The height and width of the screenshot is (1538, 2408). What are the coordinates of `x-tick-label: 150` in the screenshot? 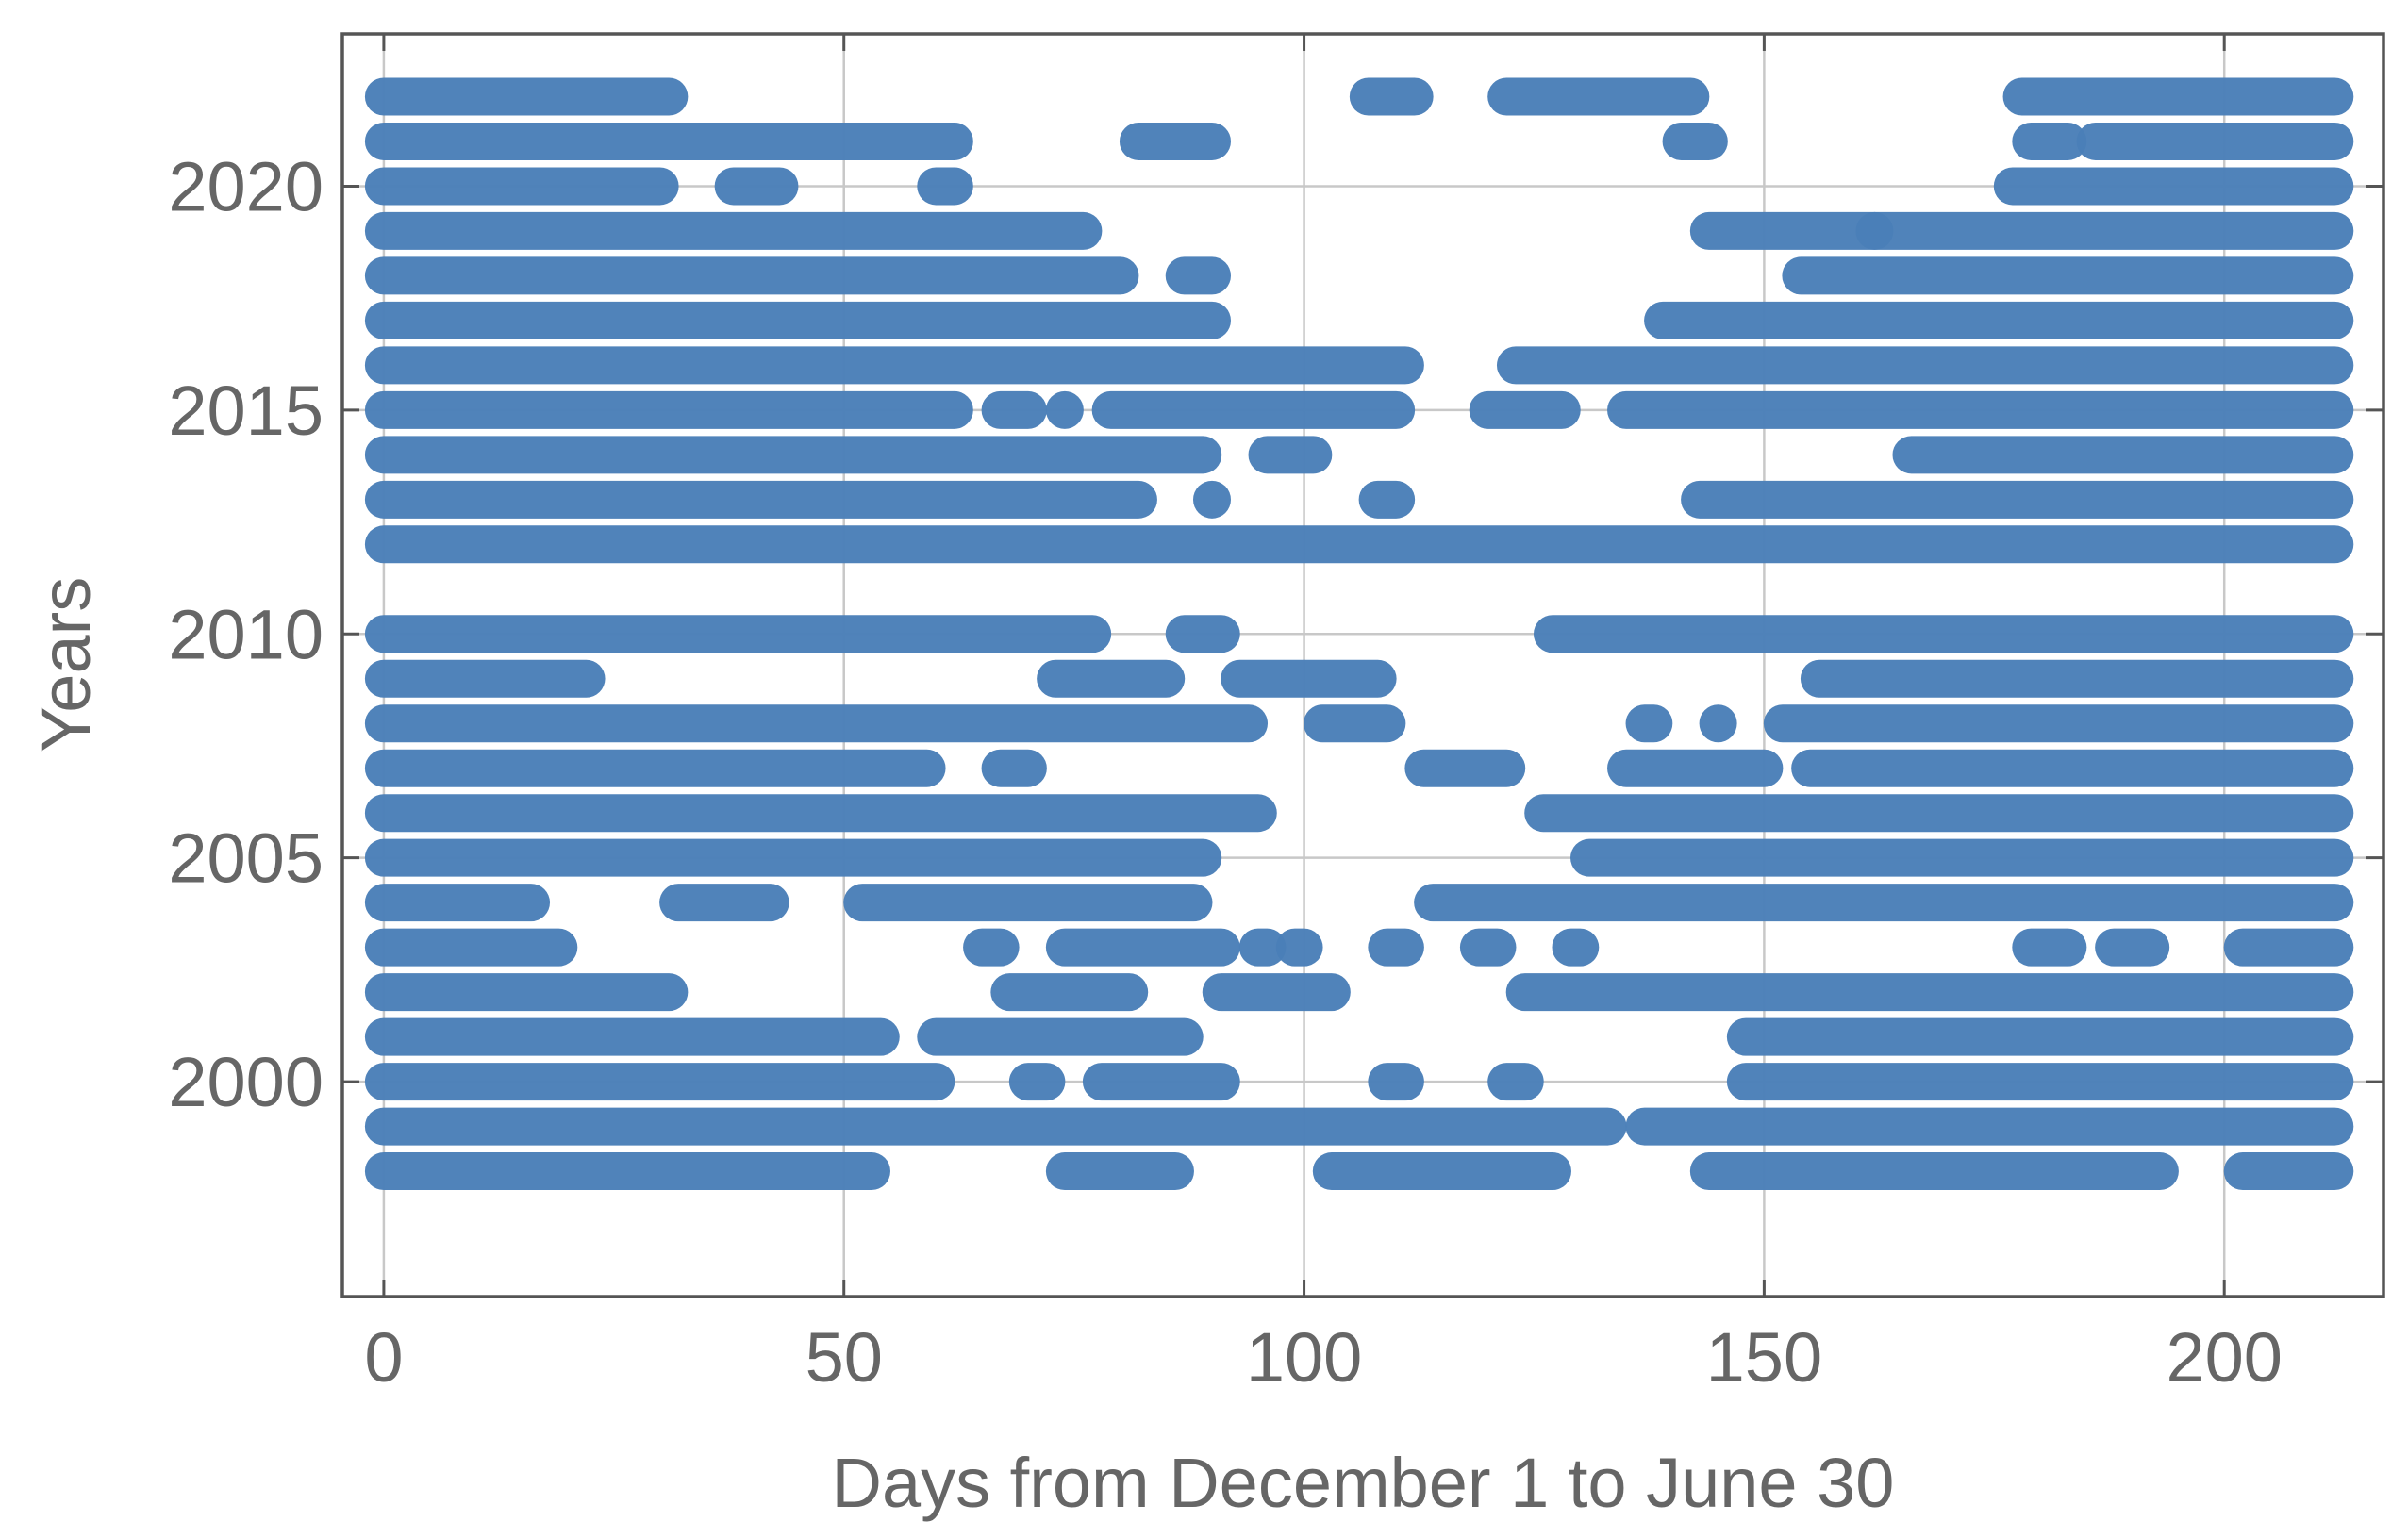 It's located at (1764, 1357).